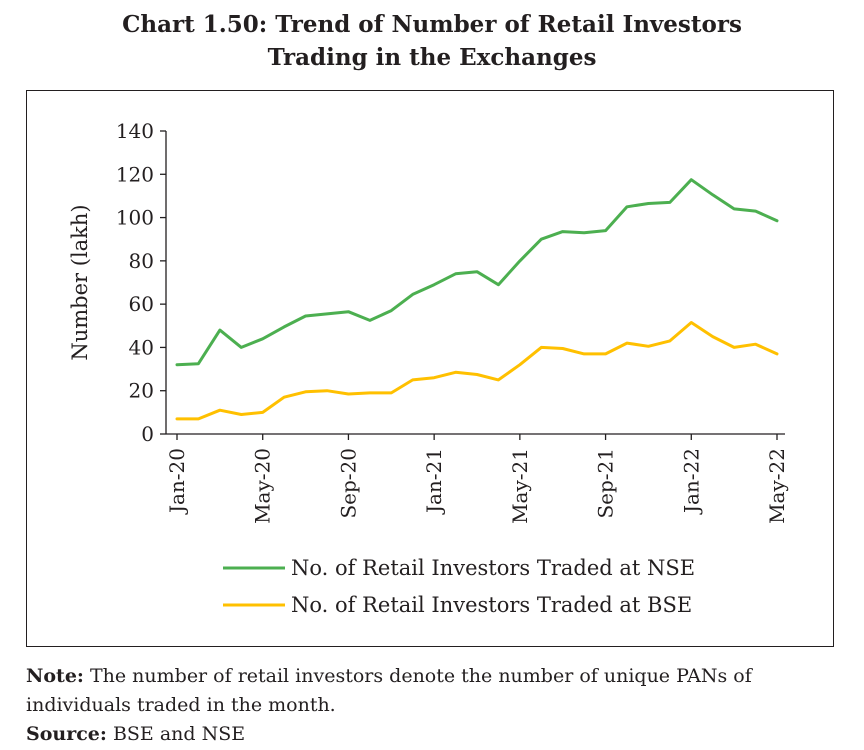 This screenshot has height=750, width=864. Describe the element at coordinates (177, 481) in the screenshot. I see `x-tick-label: Jan-20` at that location.